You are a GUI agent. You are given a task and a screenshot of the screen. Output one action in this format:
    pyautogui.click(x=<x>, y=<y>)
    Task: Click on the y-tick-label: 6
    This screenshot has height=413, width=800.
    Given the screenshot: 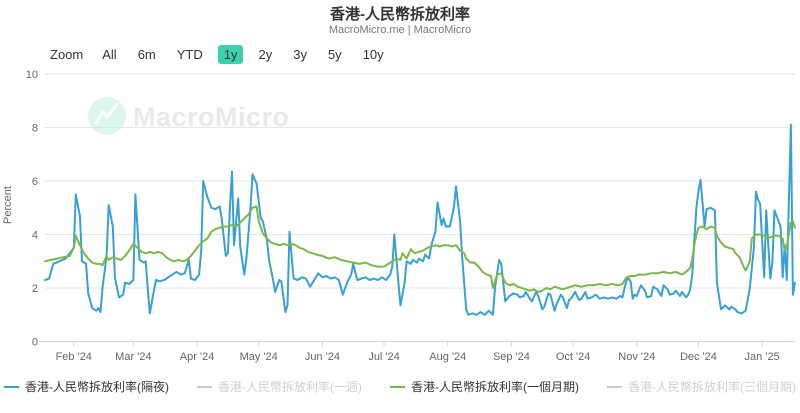 What is the action you would take?
    pyautogui.click(x=35, y=182)
    